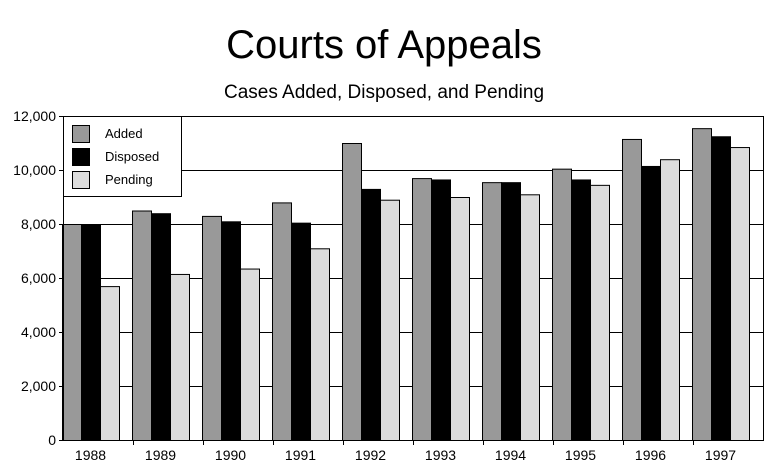  Describe the element at coordinates (230, 455) in the screenshot. I see `x-tick-label: 1990` at that location.